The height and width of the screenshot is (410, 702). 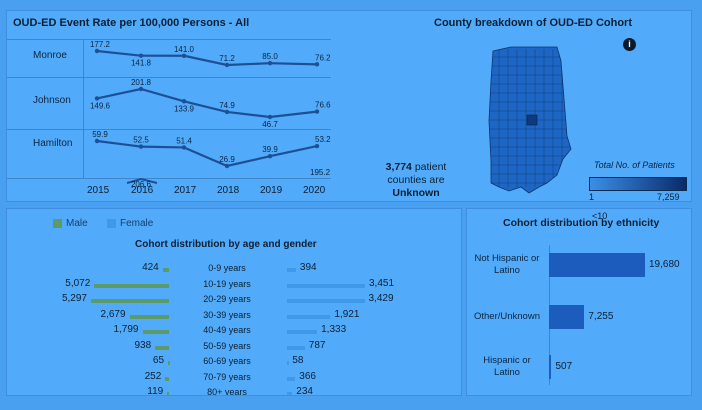 What do you see at coordinates (564, 366) in the screenshot?
I see `ethnicity-value: 507` at bounding box center [564, 366].